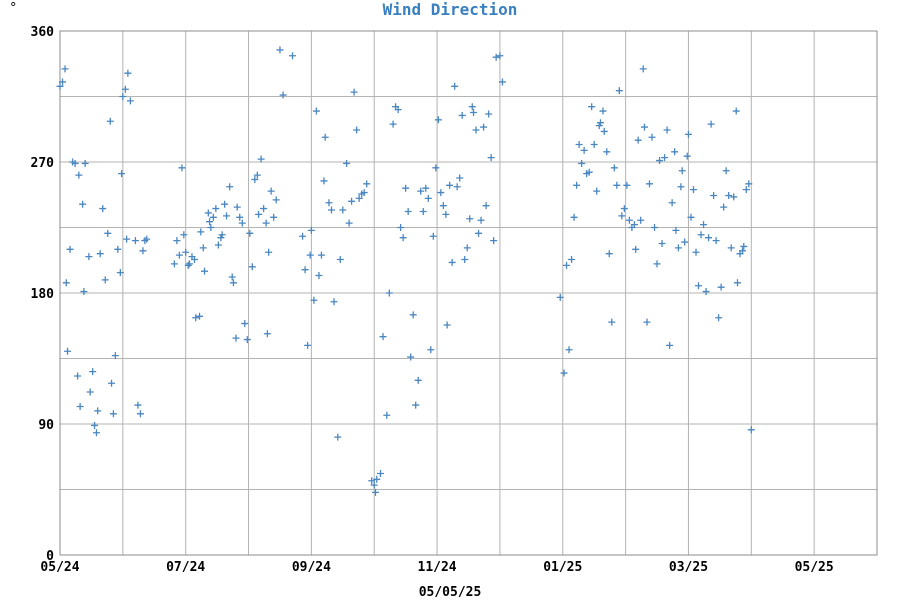 The height and width of the screenshot is (600, 900). What do you see at coordinates (450, 9) in the screenshot?
I see `chart-title: Wind Direction` at bounding box center [450, 9].